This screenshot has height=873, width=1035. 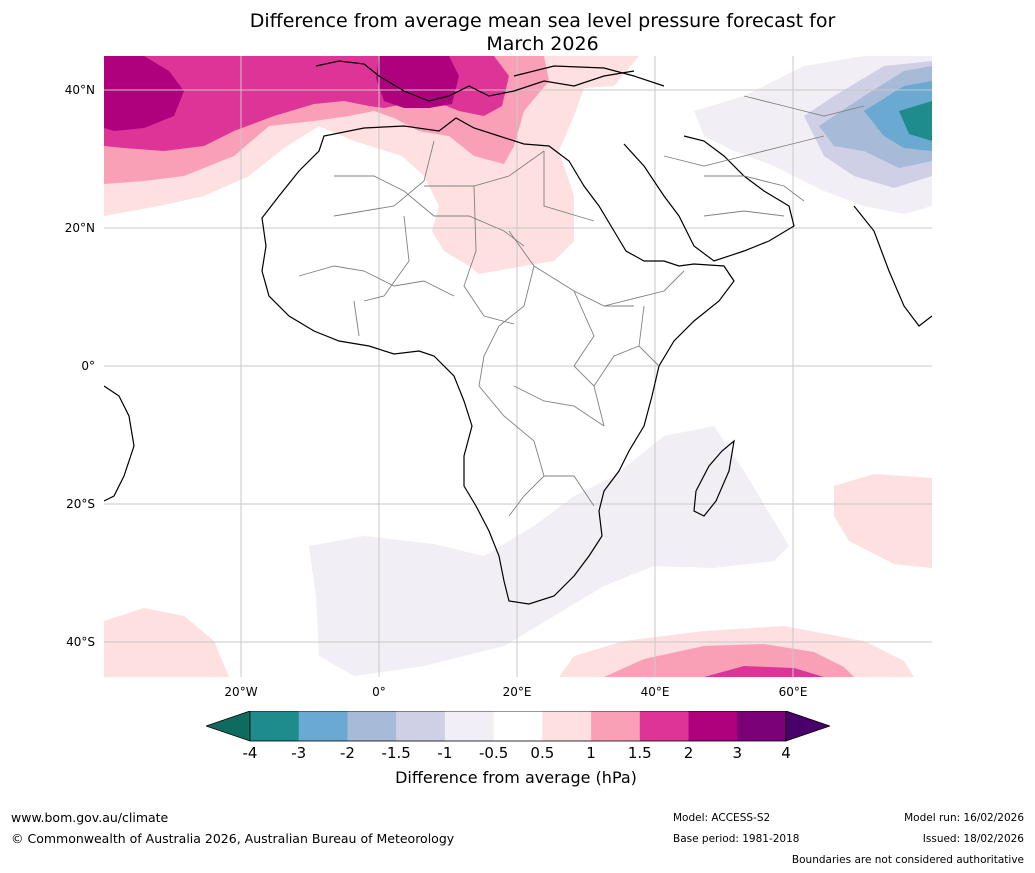 I want to click on lon-label-60e: 60°E, so click(x=793, y=692).